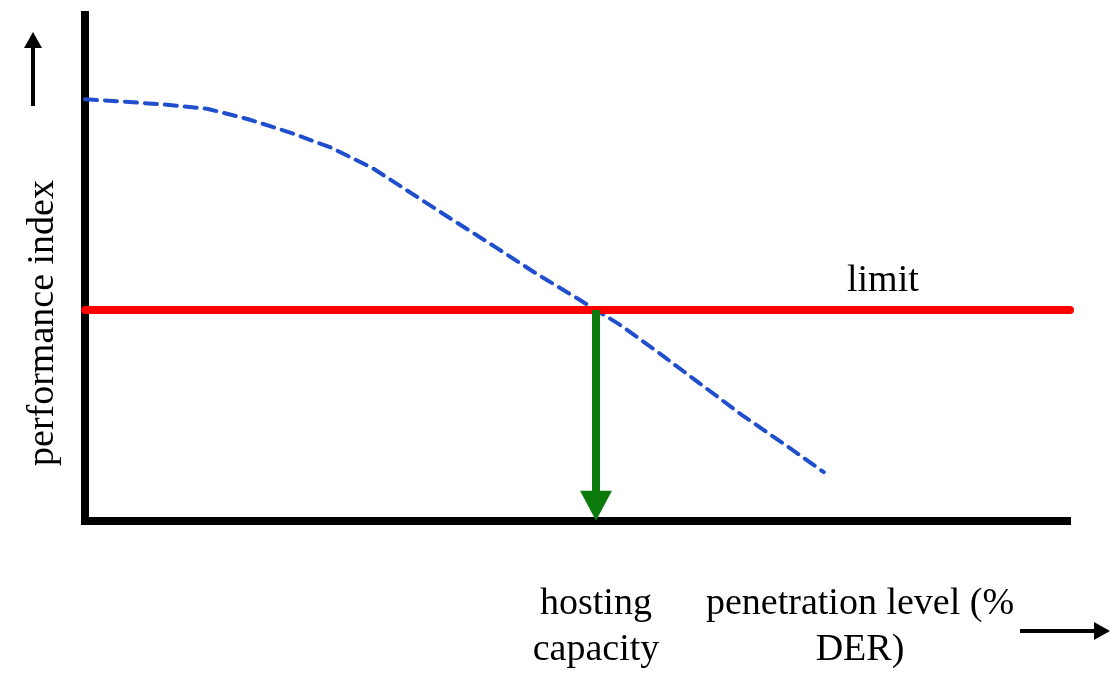 The image size is (1110, 686). I want to click on y-axis-title: performance index, so click(40, 323).